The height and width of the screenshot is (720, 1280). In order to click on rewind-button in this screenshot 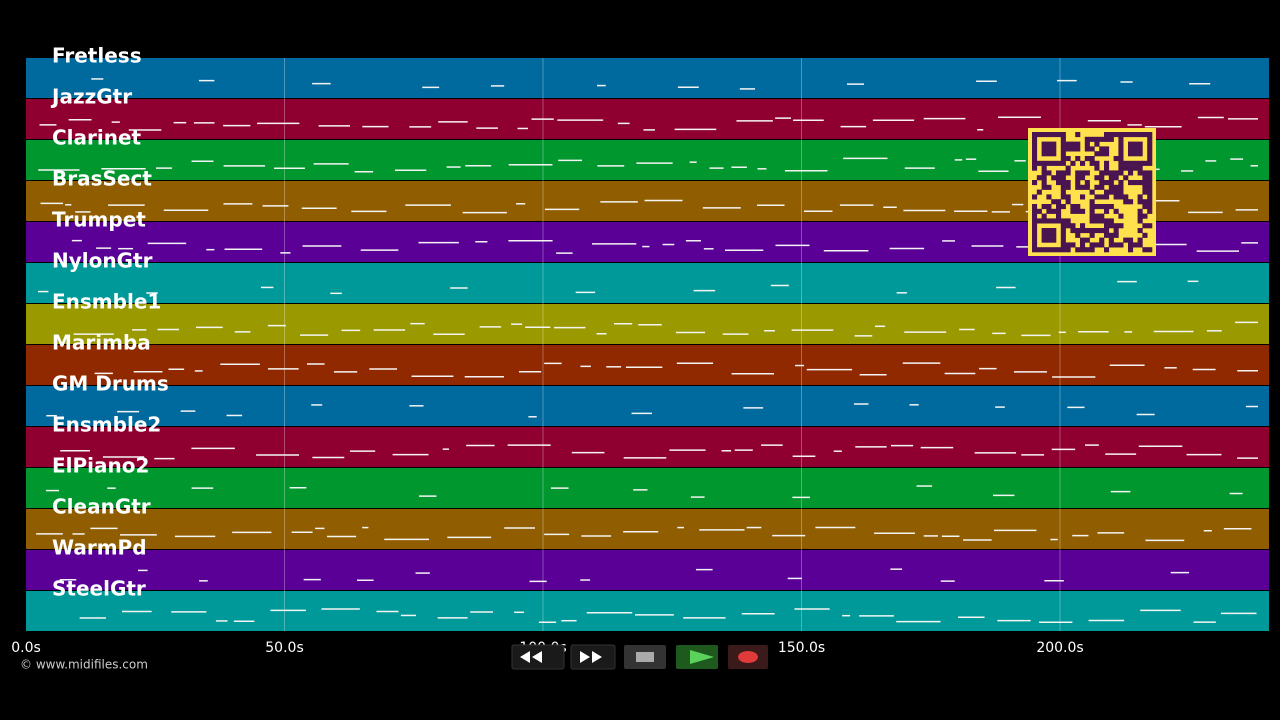, I will do `click(538, 657)`.